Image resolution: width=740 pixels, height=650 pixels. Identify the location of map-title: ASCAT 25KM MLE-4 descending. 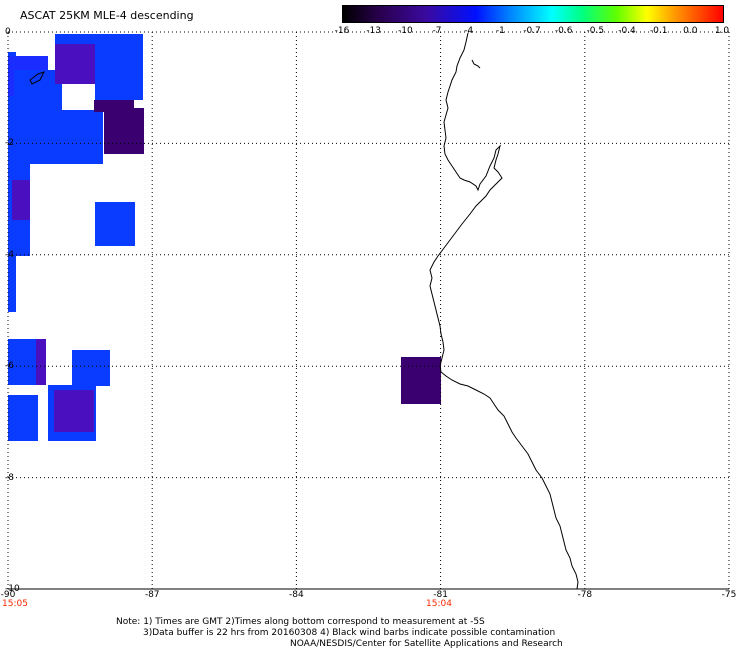
(107, 15).